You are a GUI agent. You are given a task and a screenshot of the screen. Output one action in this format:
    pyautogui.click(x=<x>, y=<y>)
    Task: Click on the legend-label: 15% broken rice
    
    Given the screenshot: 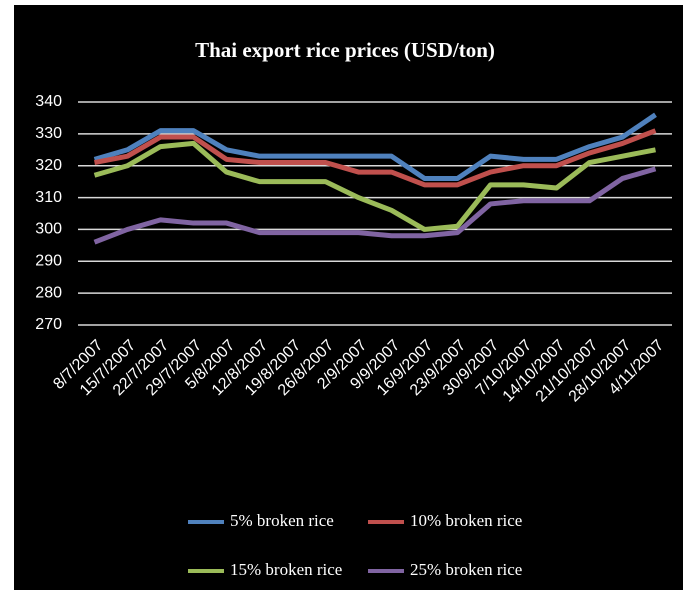 What is the action you would take?
    pyautogui.click(x=286, y=569)
    